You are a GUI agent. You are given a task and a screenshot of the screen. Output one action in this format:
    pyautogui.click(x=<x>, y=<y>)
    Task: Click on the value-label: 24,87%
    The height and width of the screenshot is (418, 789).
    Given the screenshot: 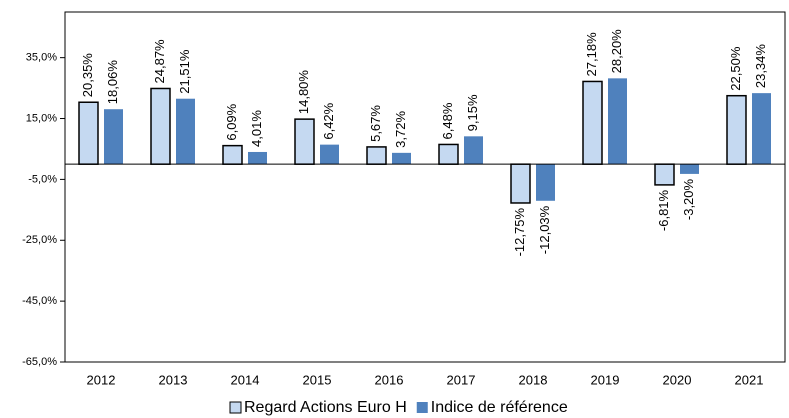 What is the action you would take?
    pyautogui.click(x=159, y=61)
    